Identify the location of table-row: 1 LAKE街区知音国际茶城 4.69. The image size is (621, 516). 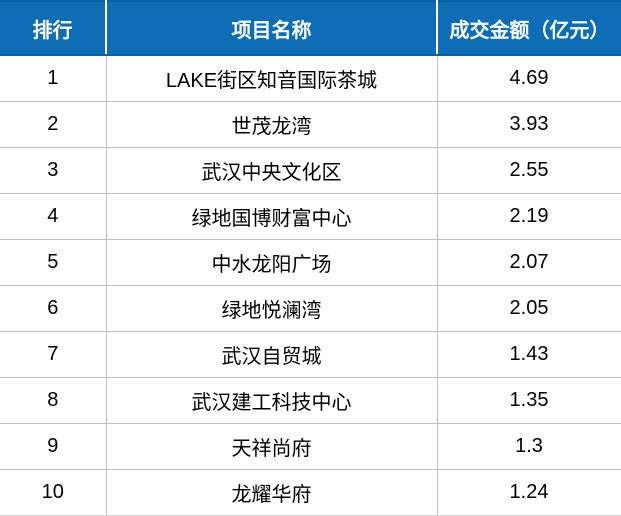
(310, 78).